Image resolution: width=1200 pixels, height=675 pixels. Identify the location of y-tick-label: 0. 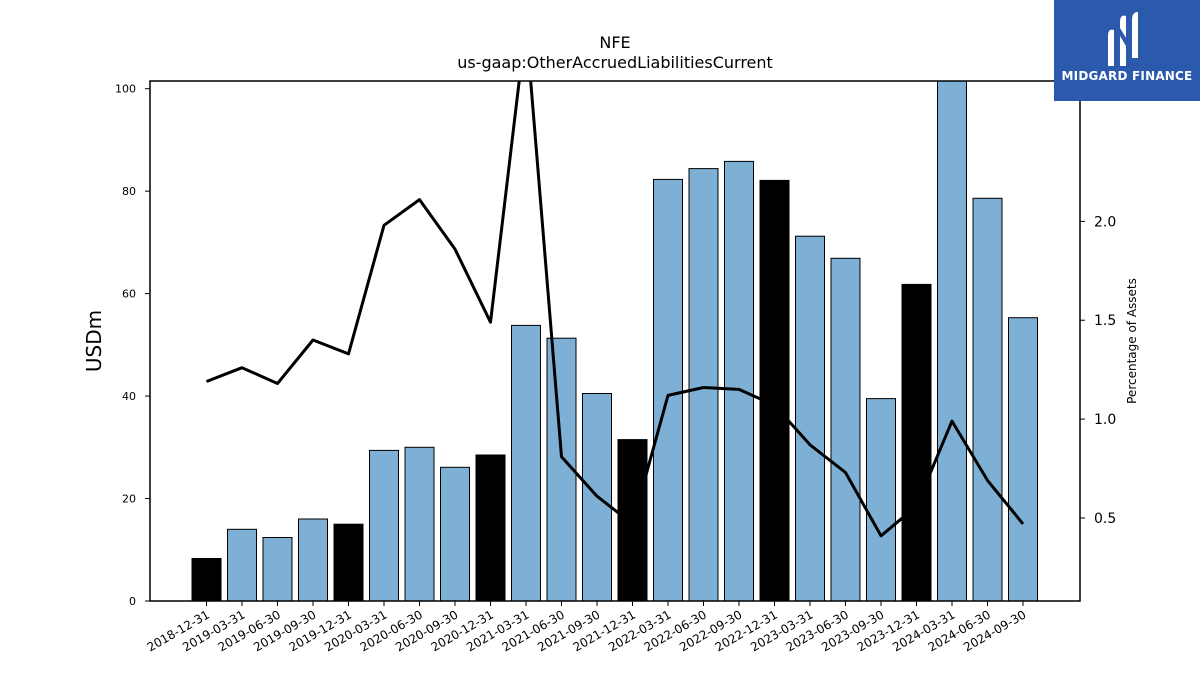
(132, 601).